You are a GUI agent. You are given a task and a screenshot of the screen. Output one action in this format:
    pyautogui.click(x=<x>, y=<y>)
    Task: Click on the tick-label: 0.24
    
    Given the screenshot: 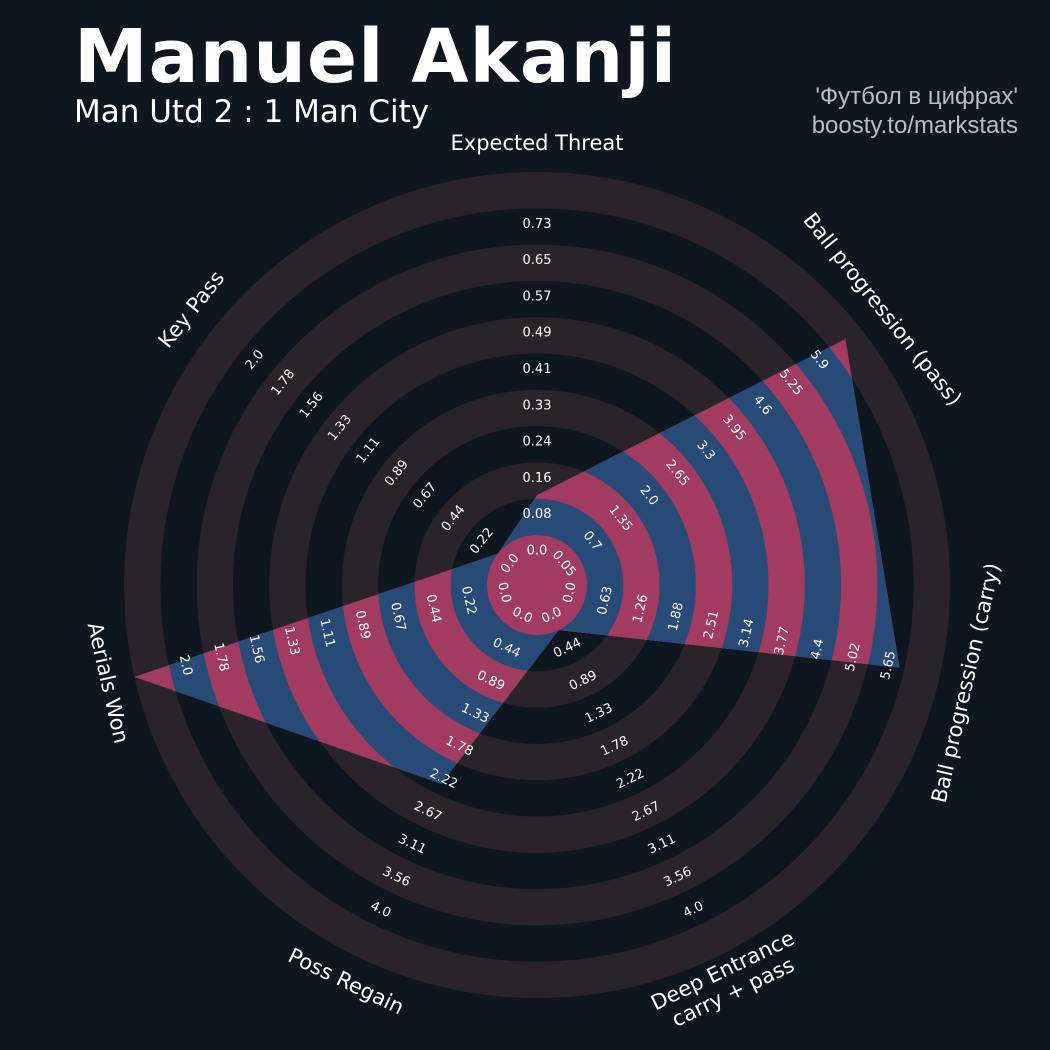 What is the action you would take?
    pyautogui.click(x=537, y=442)
    